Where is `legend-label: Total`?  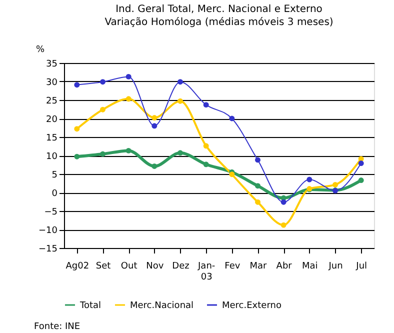 legend-label: Total is located at coordinates (90, 306).